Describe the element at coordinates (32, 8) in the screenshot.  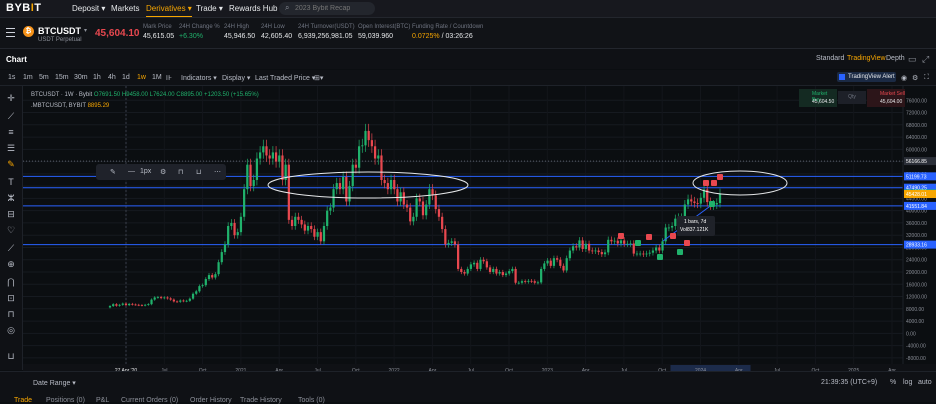
I see `logo-accent: I` at that location.